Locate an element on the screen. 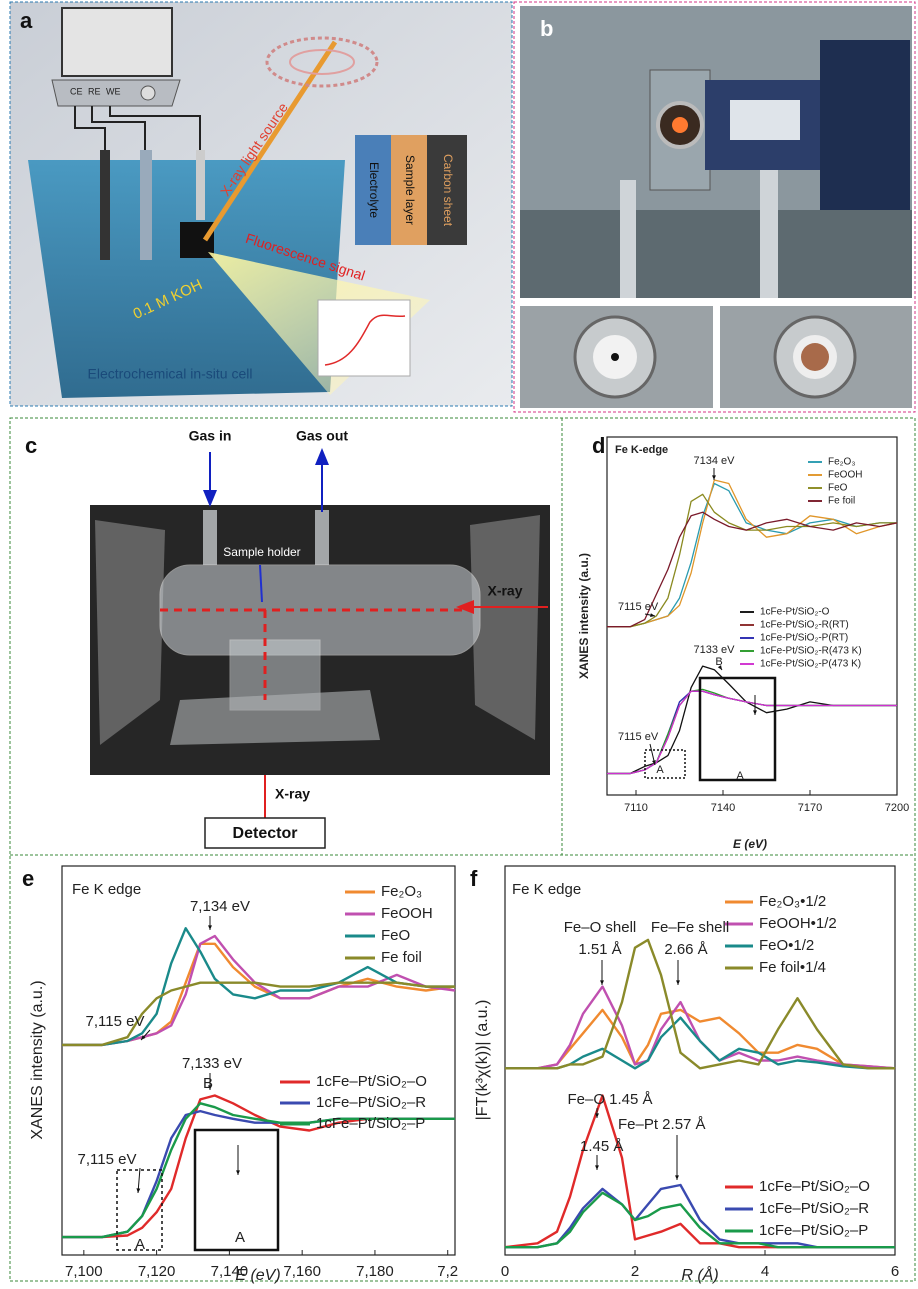  panel-label: a is located at coordinates (26, 20).